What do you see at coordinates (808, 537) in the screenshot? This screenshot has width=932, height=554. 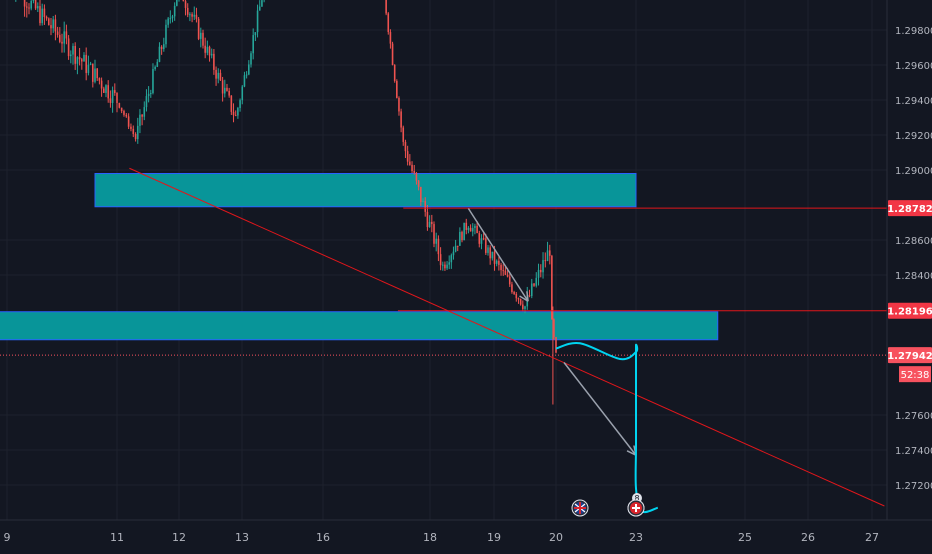 I see `time-tick-26: 26` at bounding box center [808, 537].